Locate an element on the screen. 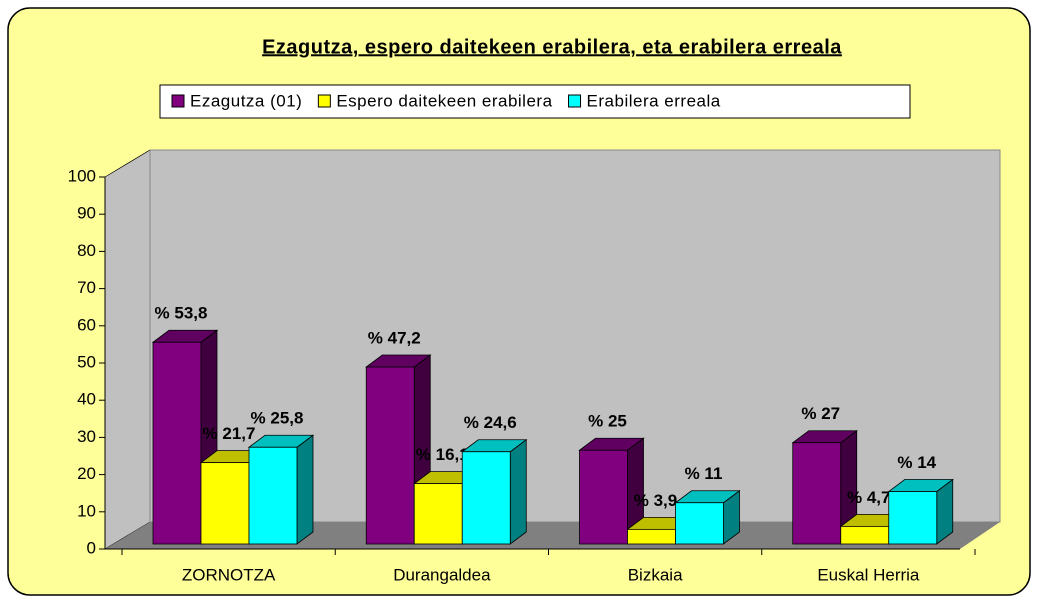  data-label: % 14 is located at coordinates (916, 462).